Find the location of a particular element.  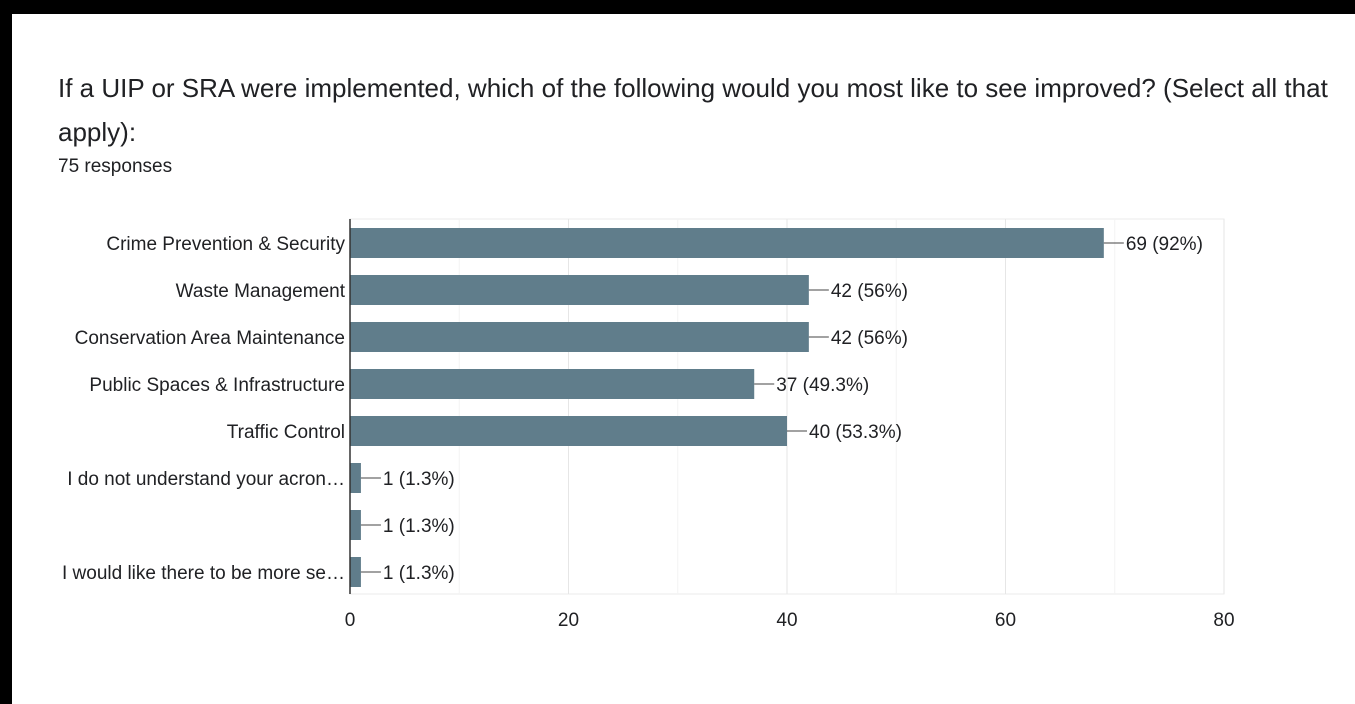

data-label: 37 (49.3%) is located at coordinates (822, 385).